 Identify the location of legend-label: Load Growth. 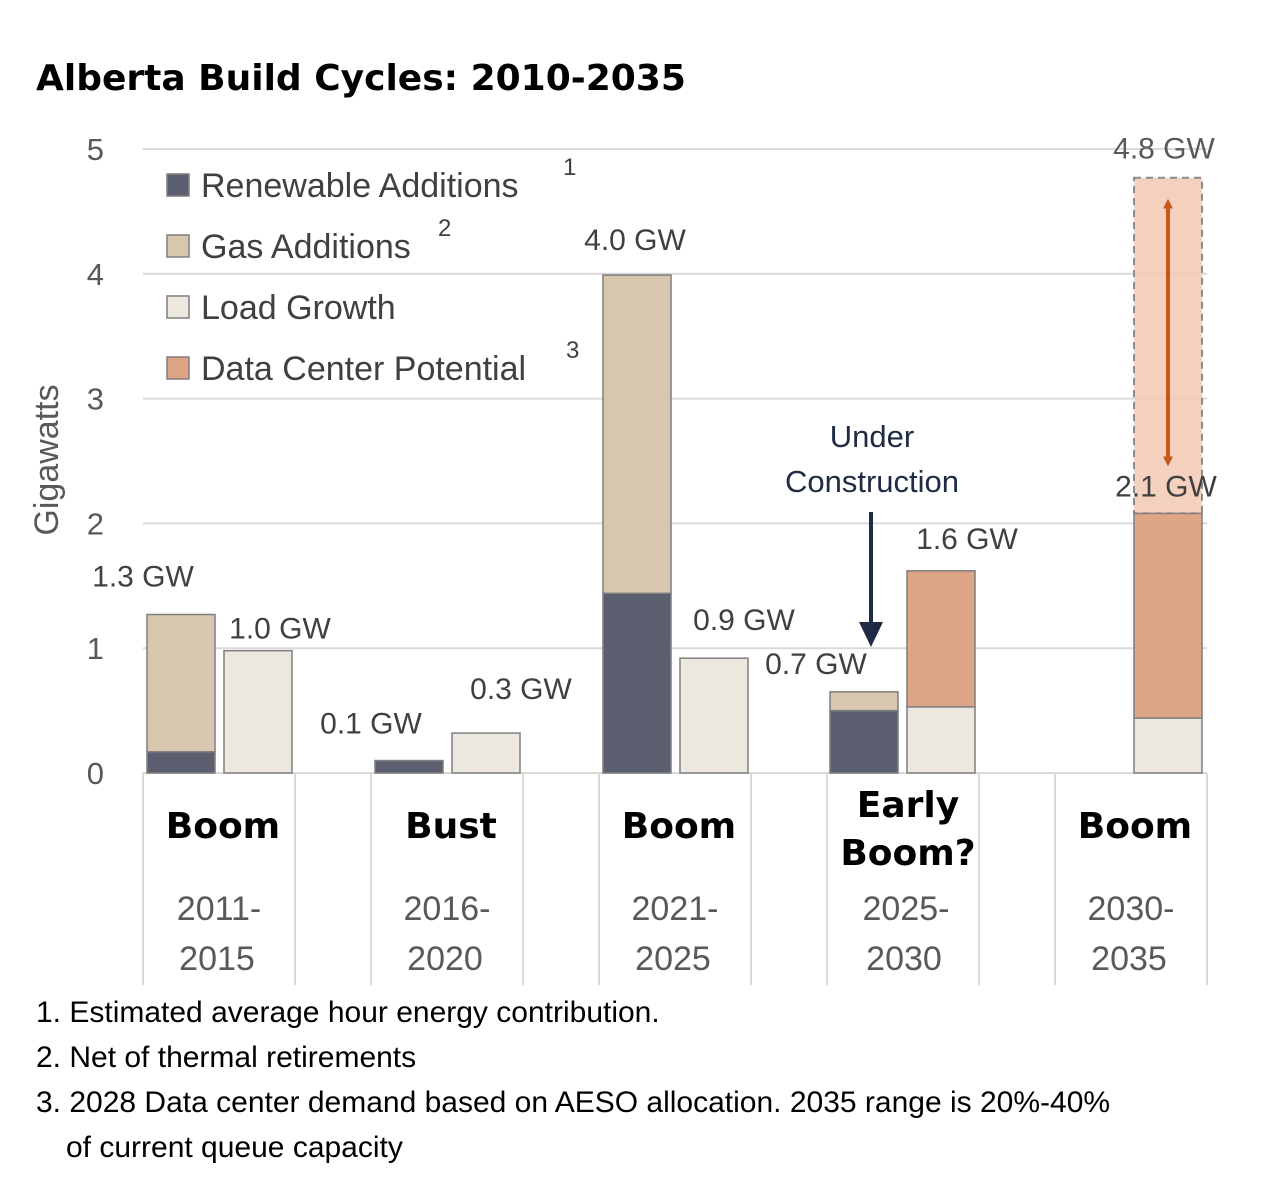
(298, 308).